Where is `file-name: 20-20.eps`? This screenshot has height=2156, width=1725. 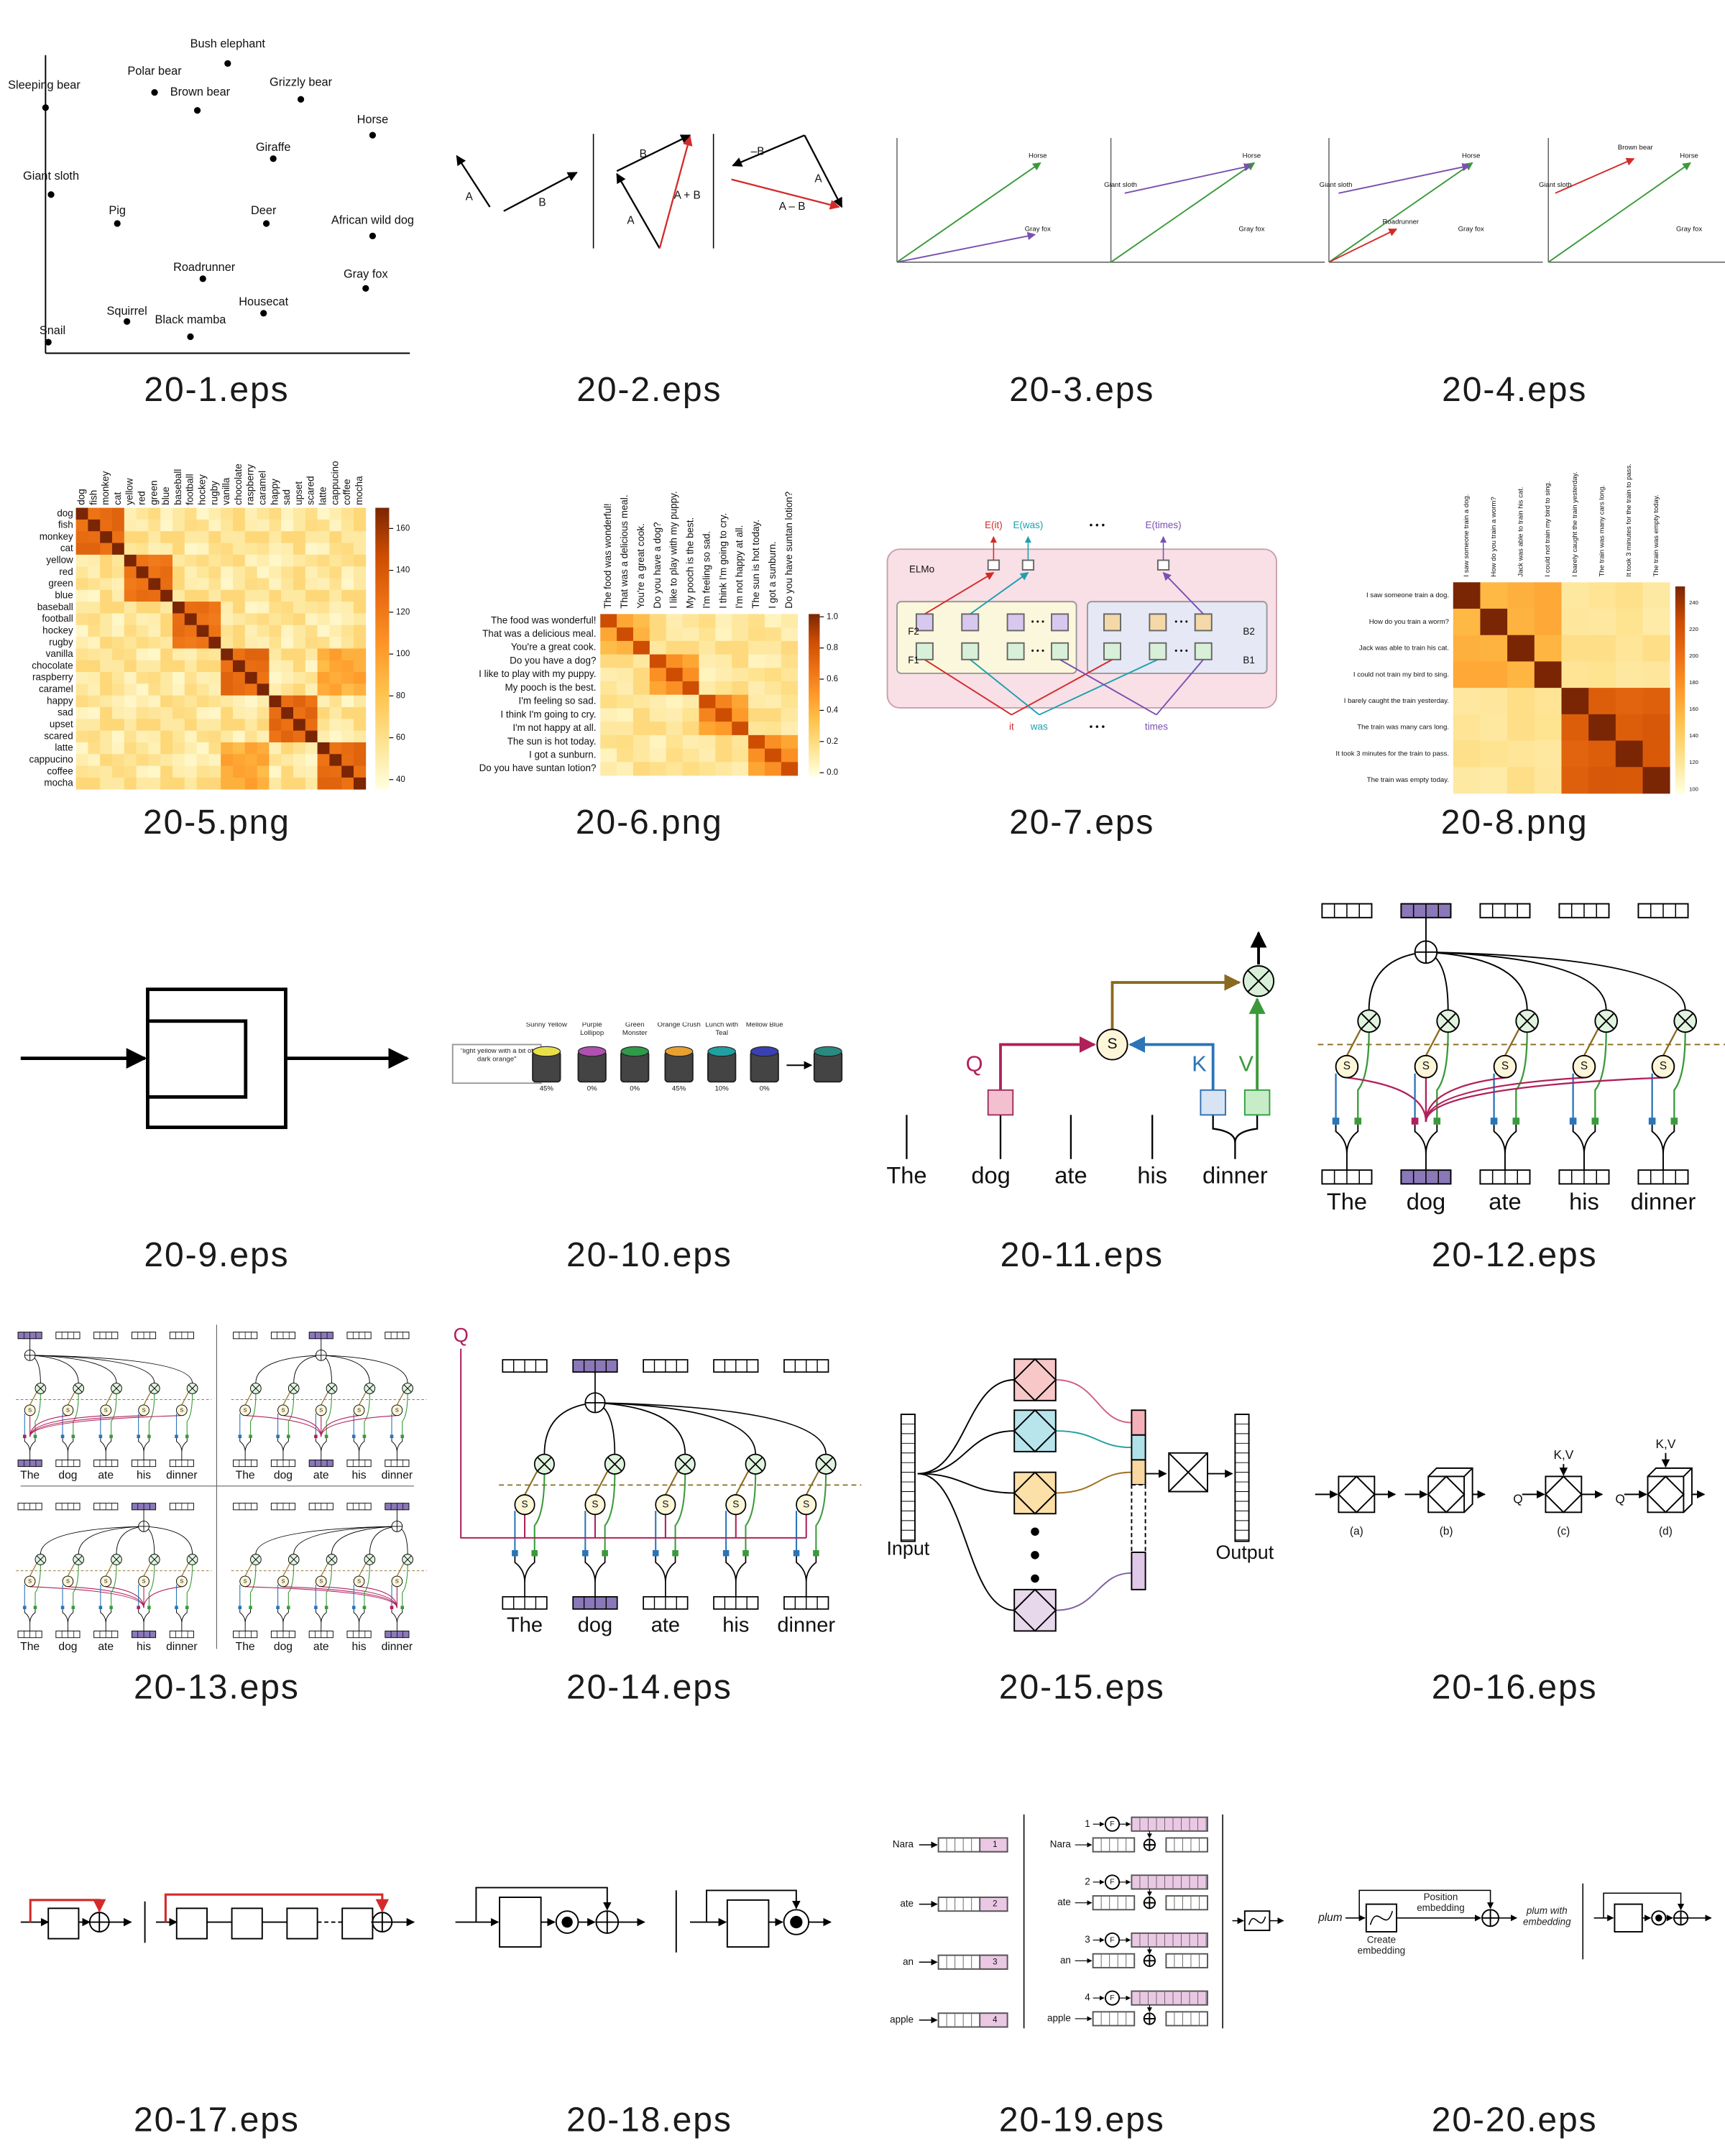 file-name: 20-20.eps is located at coordinates (1515, 2120).